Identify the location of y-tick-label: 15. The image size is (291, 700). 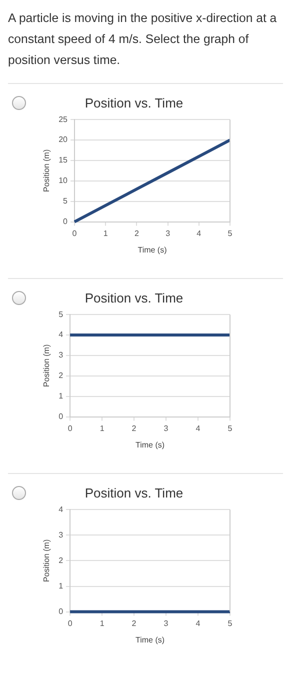
(63, 160).